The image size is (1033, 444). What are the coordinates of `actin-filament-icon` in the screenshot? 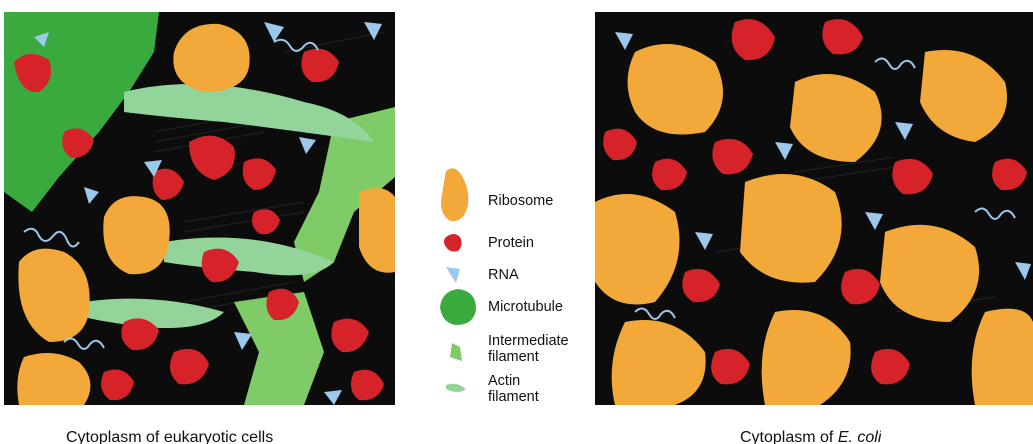 It's located at (456, 387).